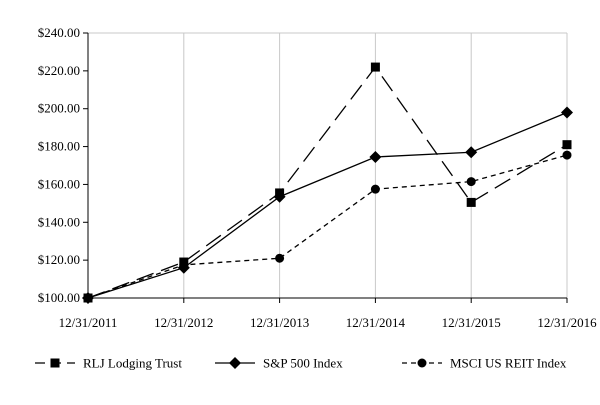 The width and height of the screenshot is (600, 405). I want to click on y-tick-label: $180.00, so click(59, 146).